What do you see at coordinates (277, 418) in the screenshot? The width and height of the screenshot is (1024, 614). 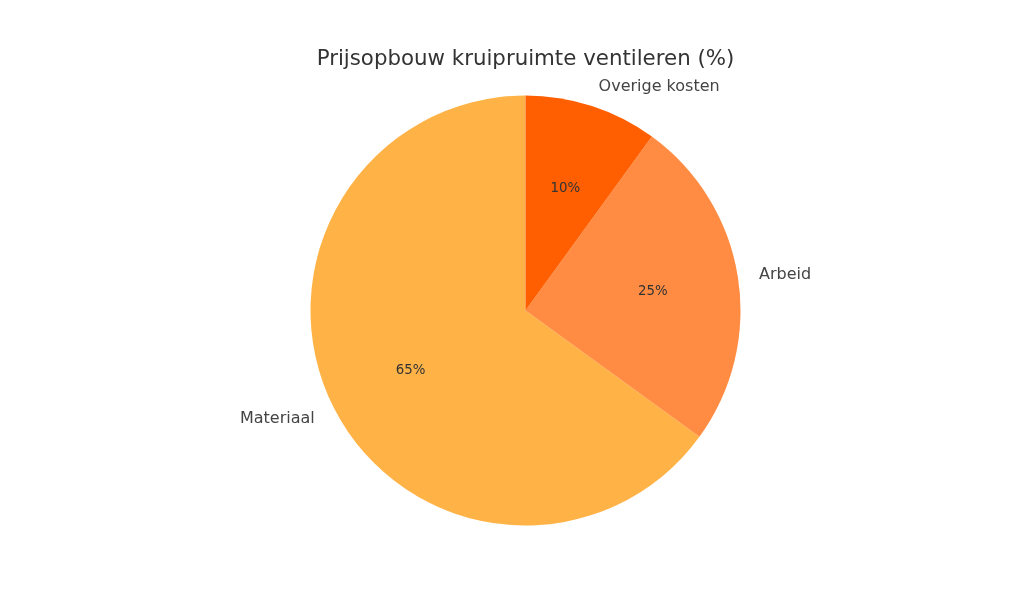 I see `slice-label: Materiaal` at bounding box center [277, 418].